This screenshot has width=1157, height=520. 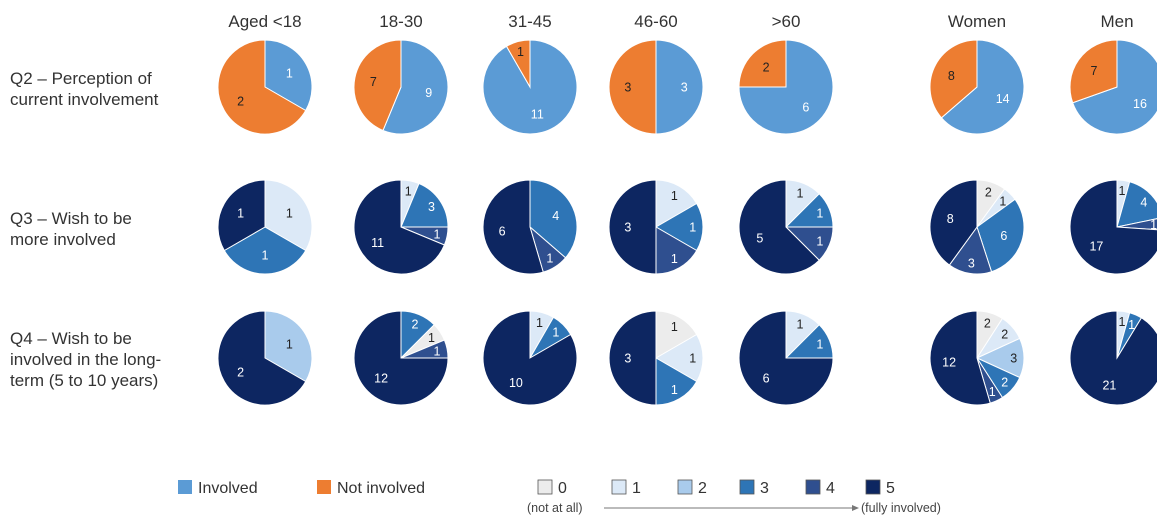 What do you see at coordinates (626, 488) in the screenshot?
I see `legend-item: 1` at bounding box center [626, 488].